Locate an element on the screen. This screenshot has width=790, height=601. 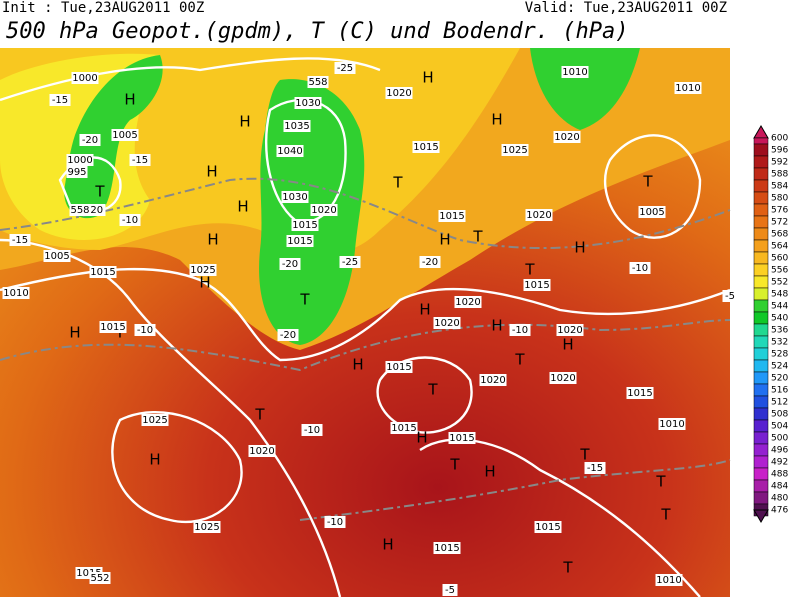
colorbar-label: 488 is located at coordinates (779, 475).